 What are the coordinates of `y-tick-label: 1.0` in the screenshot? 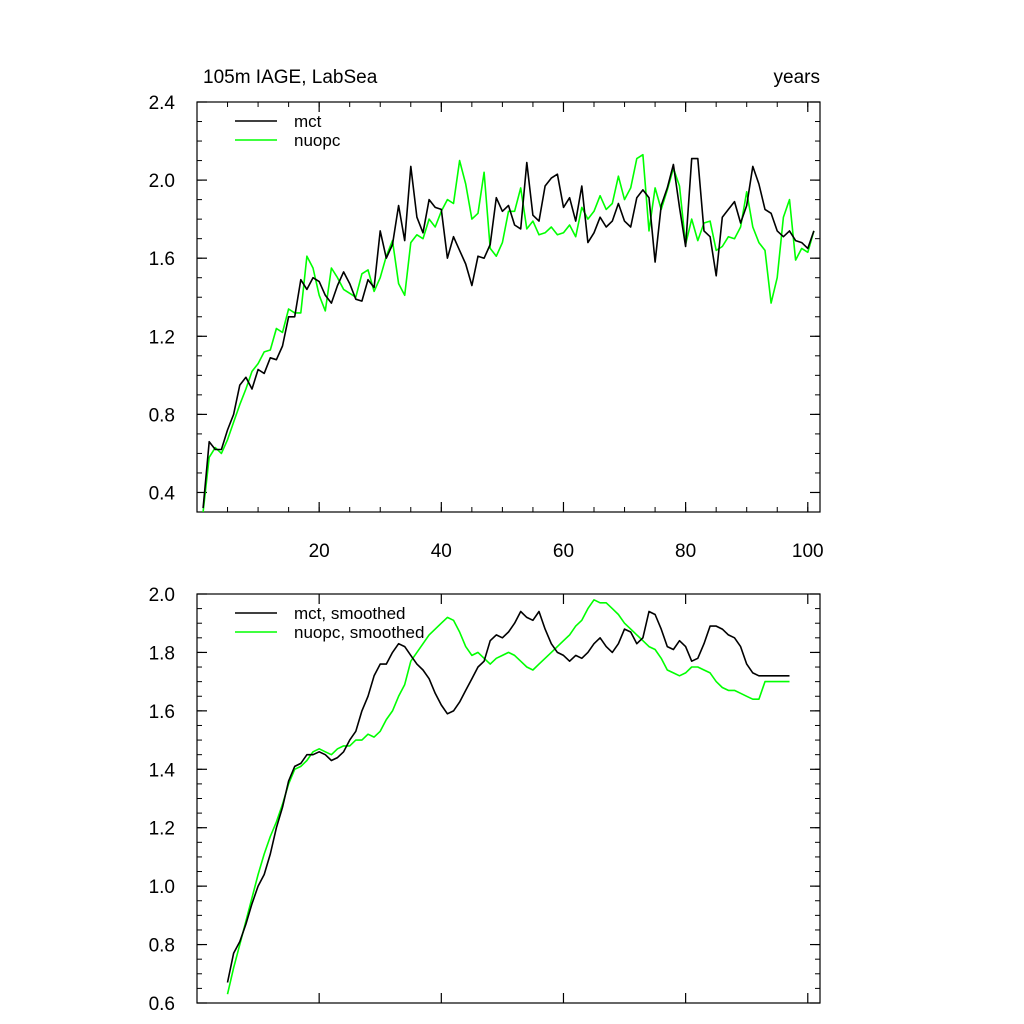 It's located at (162, 887).